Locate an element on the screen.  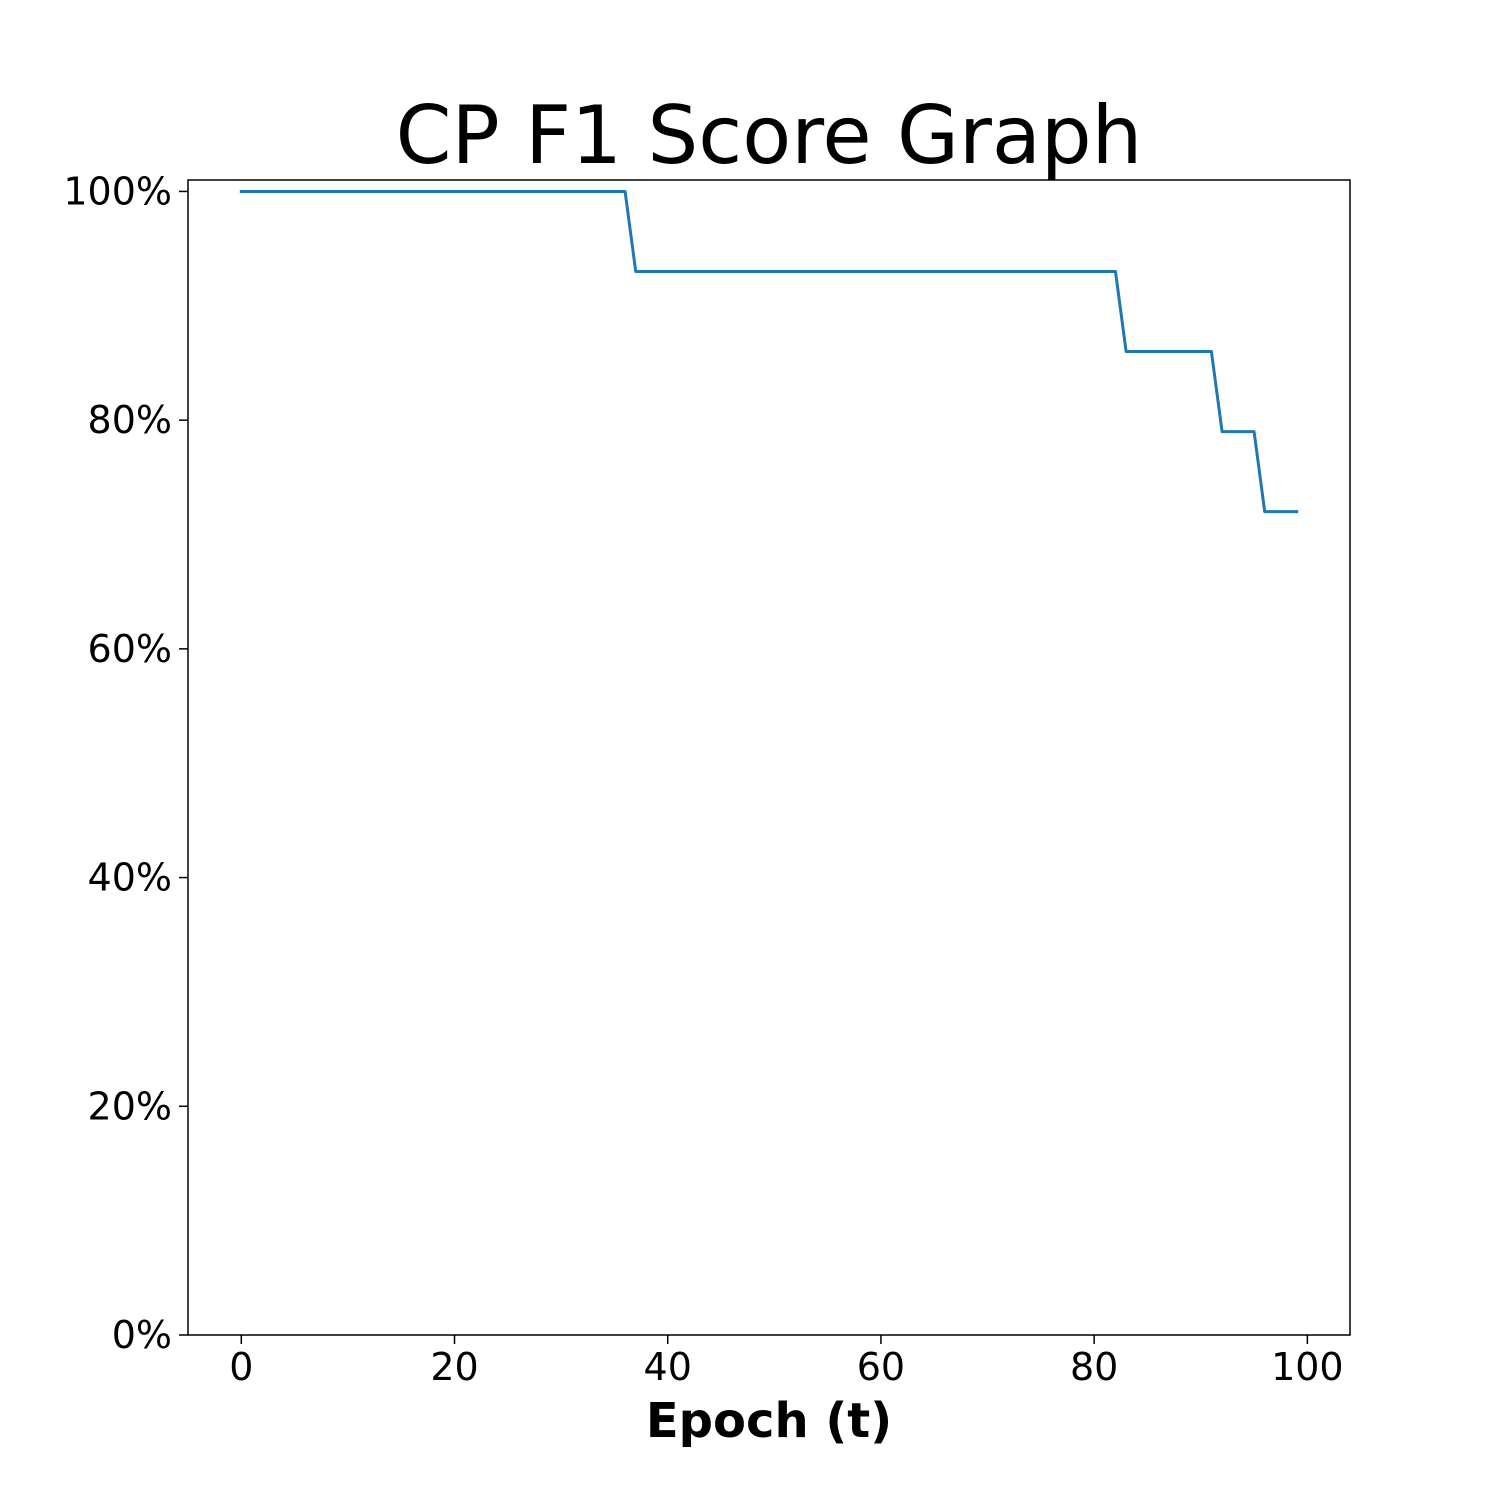
x-tick-label: 60 is located at coordinates (881, 1367).